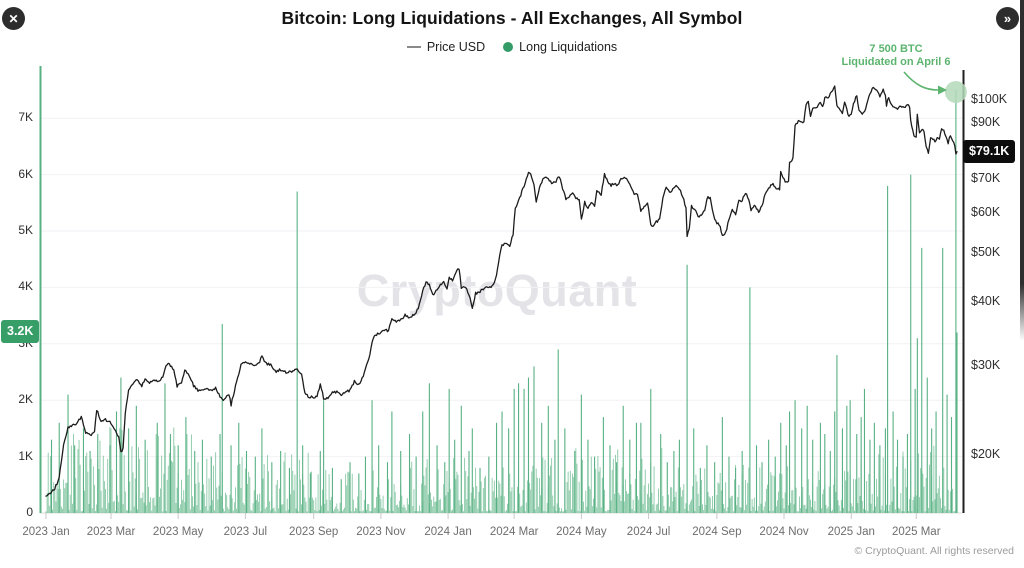  I want to click on x-axis-tick-label: 2024 Jan, so click(448, 532).